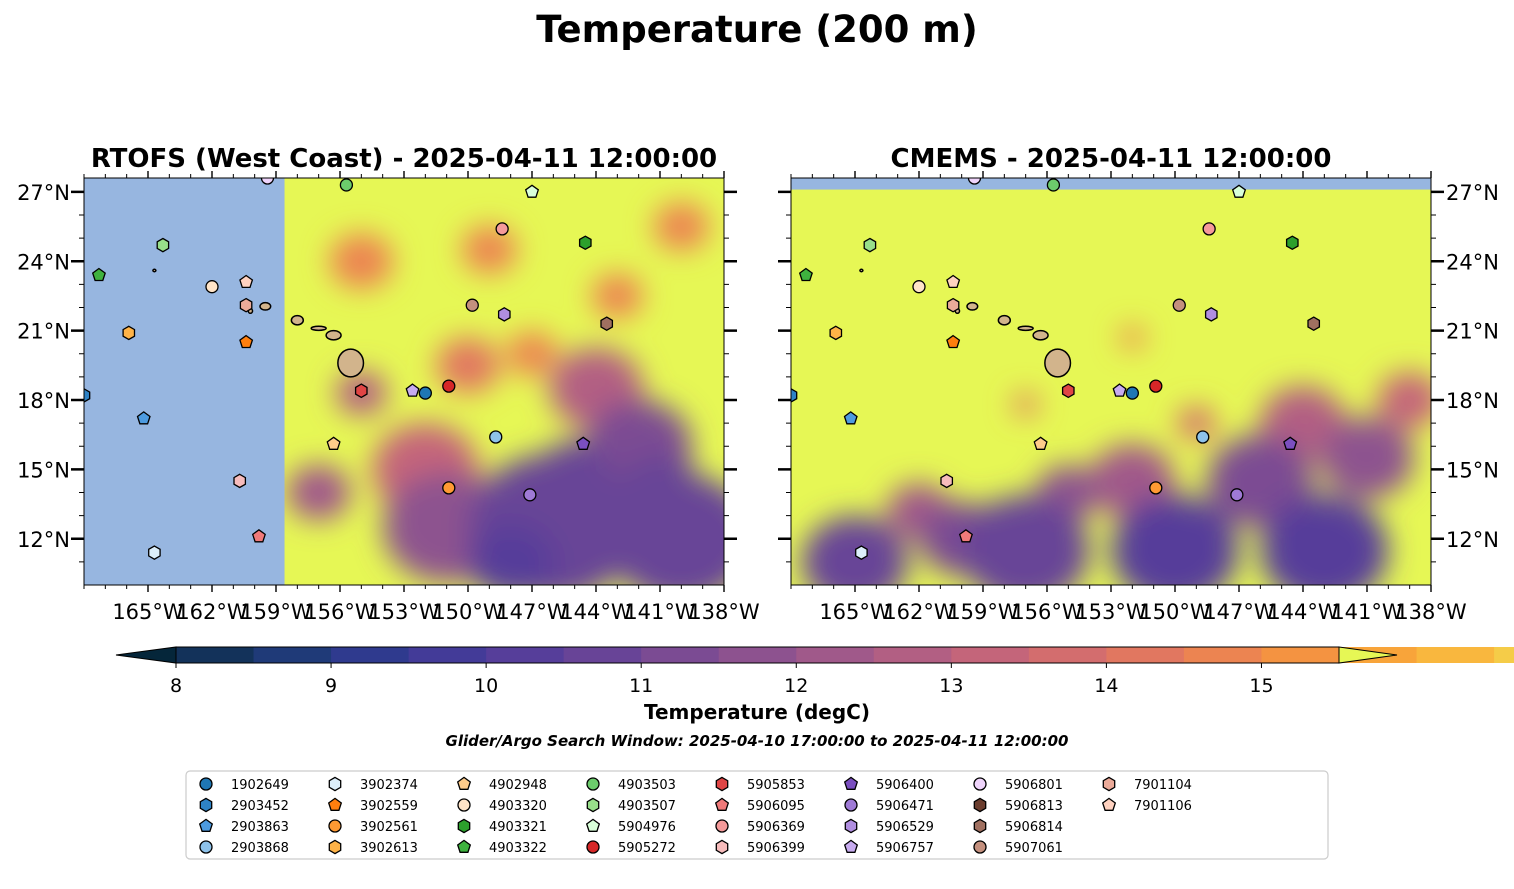 The width and height of the screenshot is (1514, 889). I want to click on legend-label: 3902374, so click(389, 785).